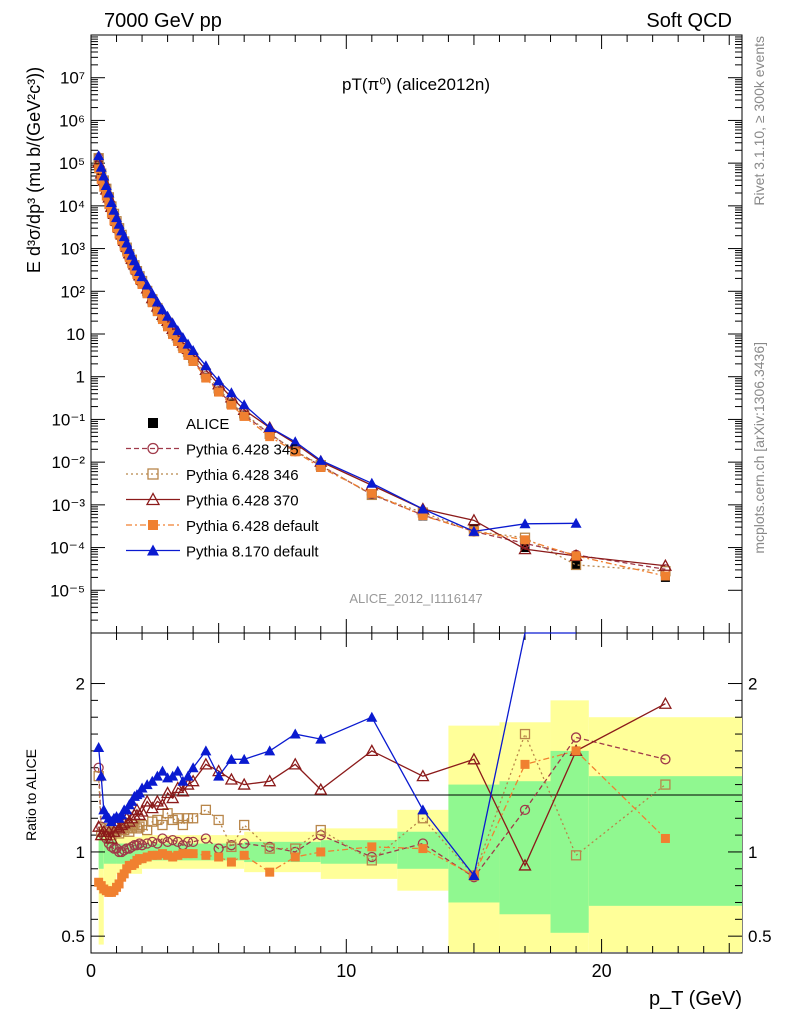 This screenshot has height=1024, width=786. What do you see at coordinates (80, 377) in the screenshot?
I see `main-y-tick-label: 1` at bounding box center [80, 377].